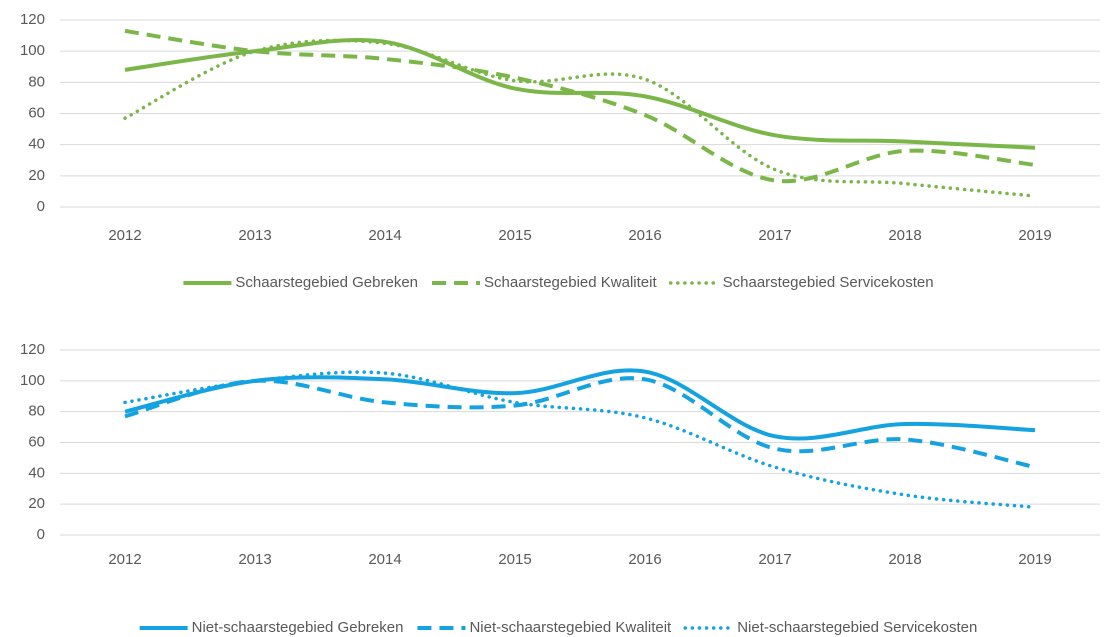  I want to click on legend-label: Schaarstegebied Gebreken, so click(326, 282).